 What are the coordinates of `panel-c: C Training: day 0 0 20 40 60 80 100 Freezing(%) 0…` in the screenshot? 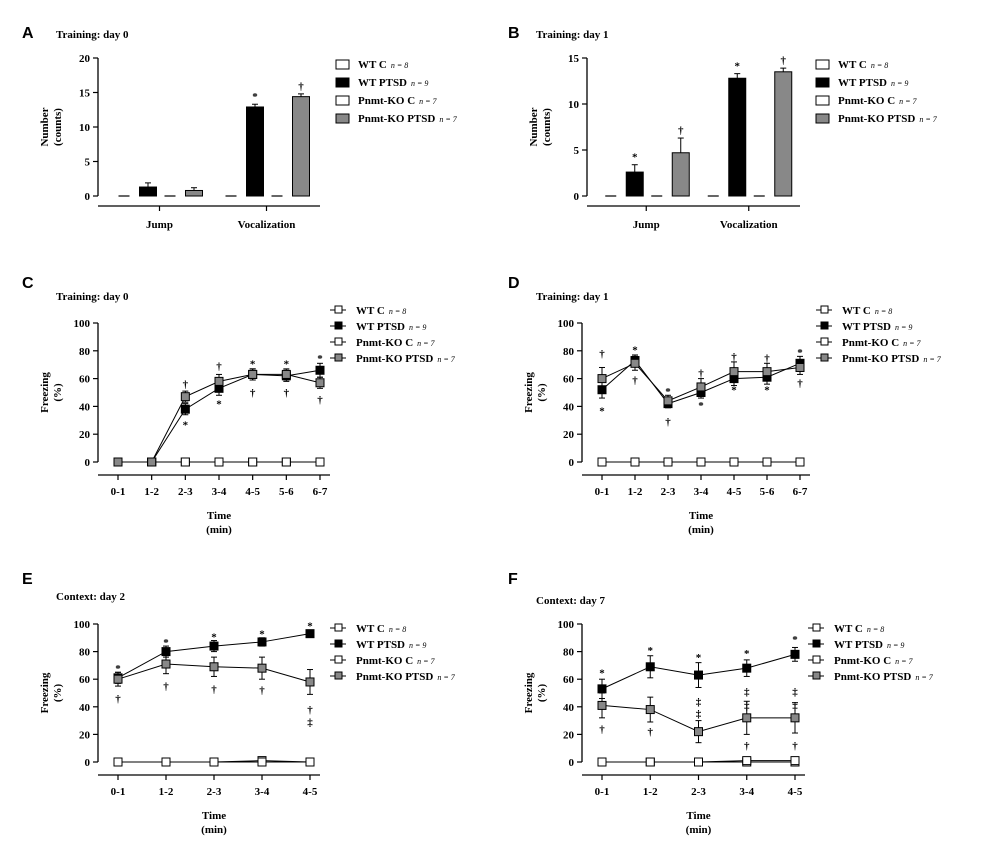 It's located at (239, 405).